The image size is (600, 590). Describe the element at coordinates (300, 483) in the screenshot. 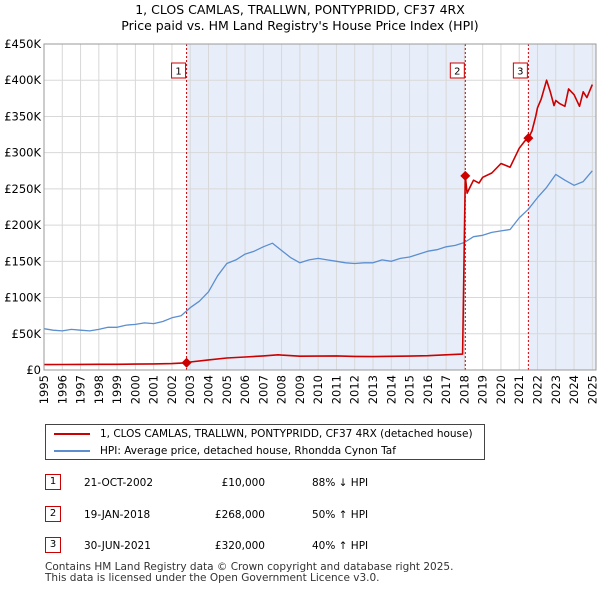

I see `transaction-row: 1 21-OCT-2002 £10,000 88% ↓ HPI` at that location.